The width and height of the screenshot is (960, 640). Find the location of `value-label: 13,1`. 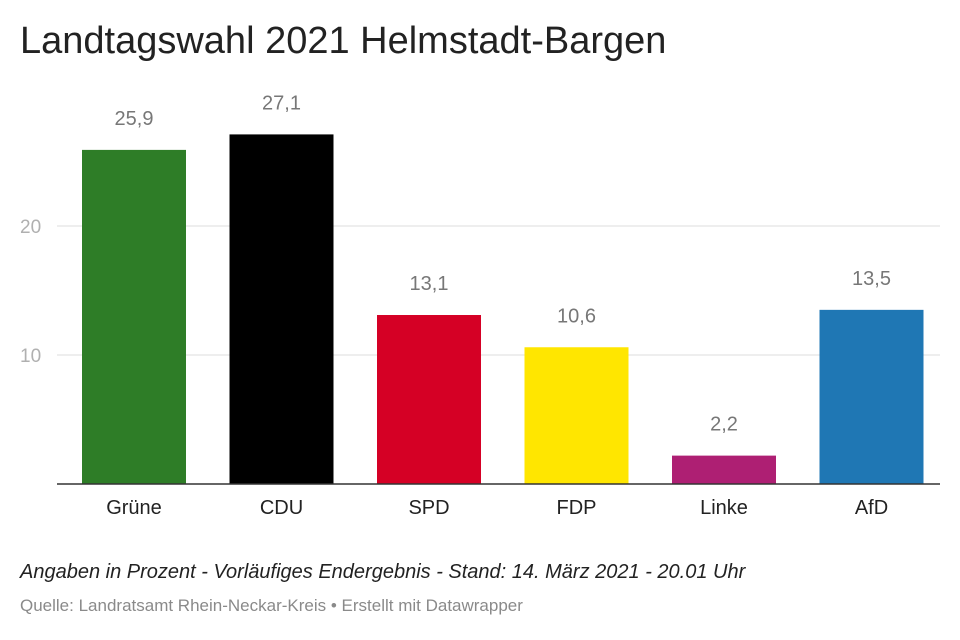

value-label: 13,1 is located at coordinates (429, 284).